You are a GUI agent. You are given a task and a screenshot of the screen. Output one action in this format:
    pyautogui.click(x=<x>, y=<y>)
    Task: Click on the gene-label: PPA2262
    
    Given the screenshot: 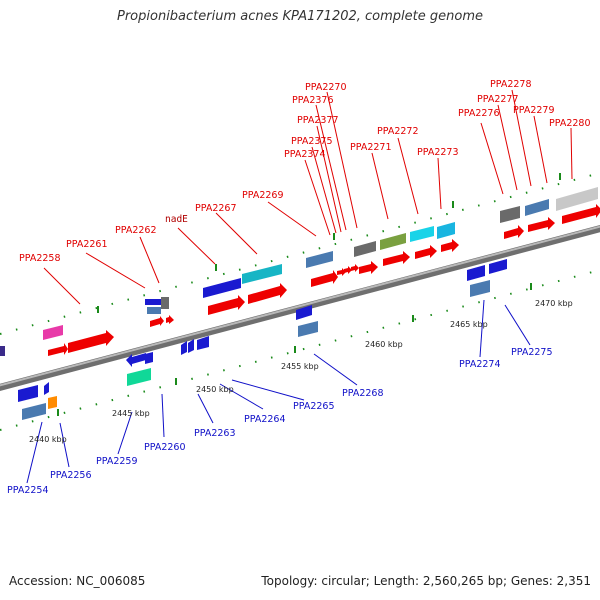 What is the action you would take?
    pyautogui.click(x=136, y=230)
    